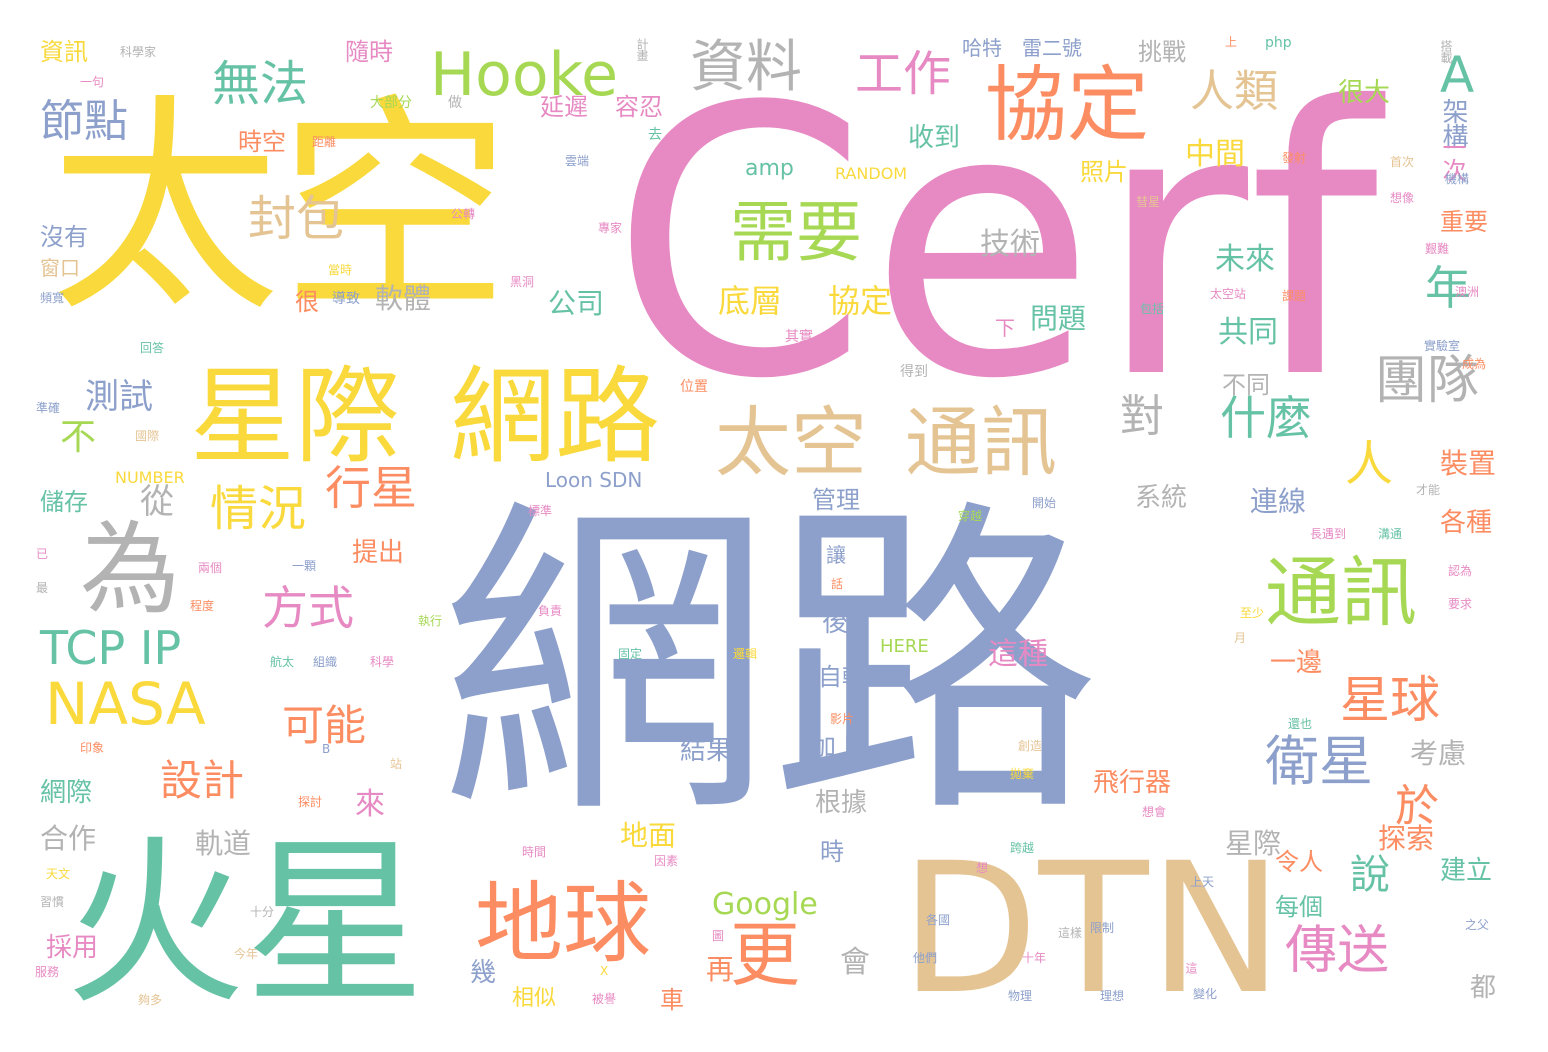  What do you see at coordinates (130, 569) in the screenshot?
I see `word-cloud-word: 為` at bounding box center [130, 569].